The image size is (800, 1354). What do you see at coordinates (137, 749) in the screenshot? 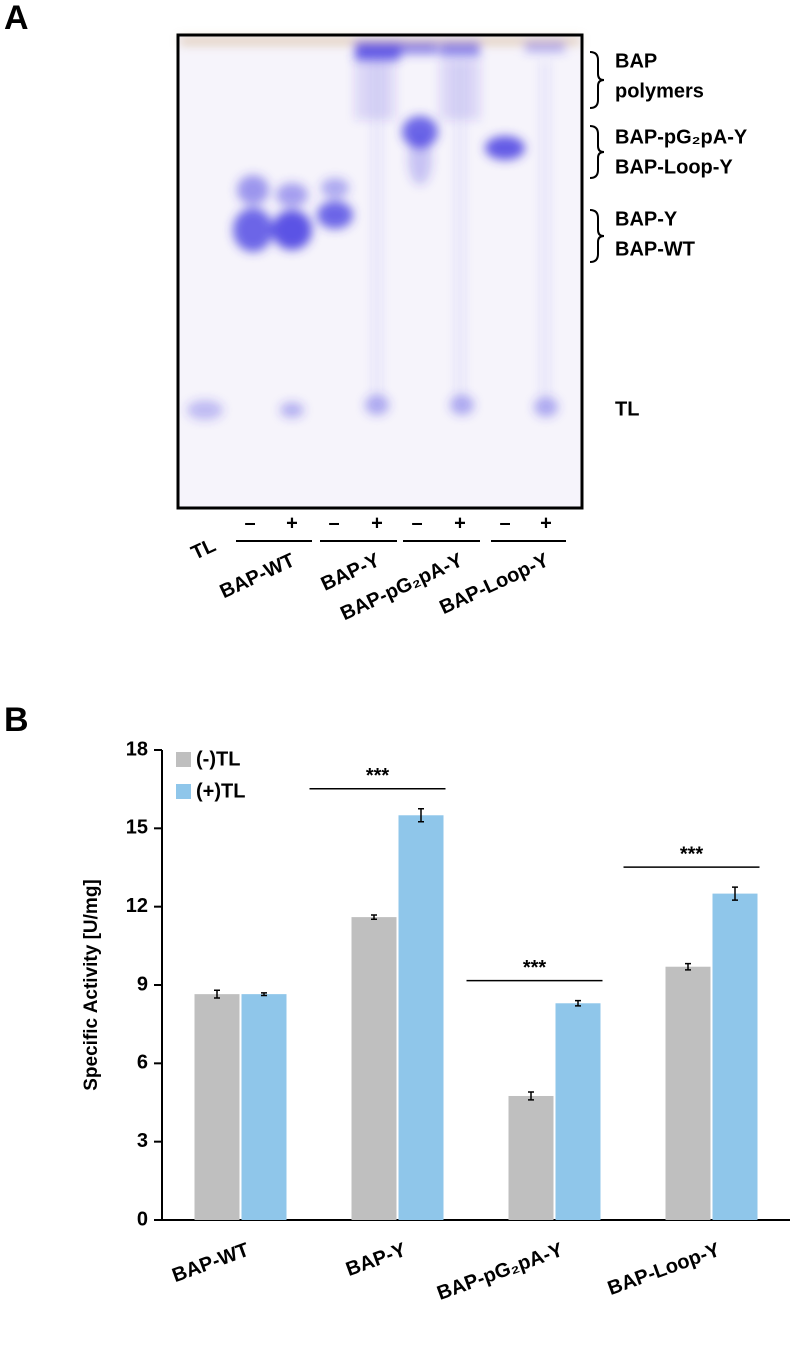
I see `y-tick-label: 18` at bounding box center [137, 749].